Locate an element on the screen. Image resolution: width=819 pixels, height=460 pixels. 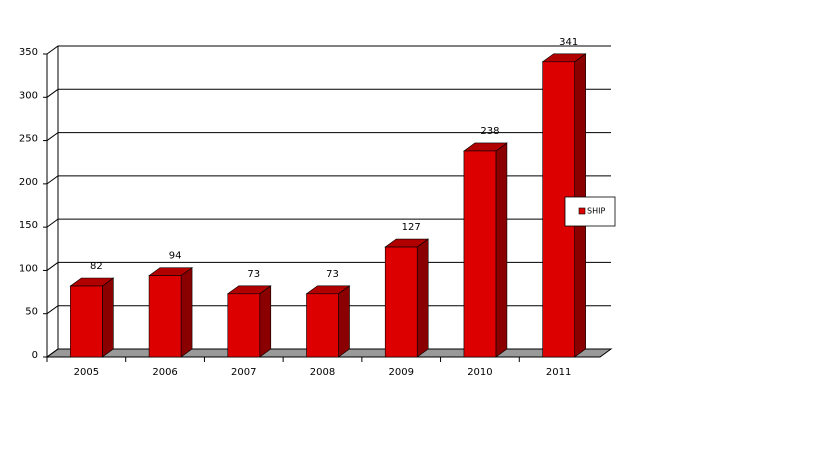
legend-box is located at coordinates (590, 211).